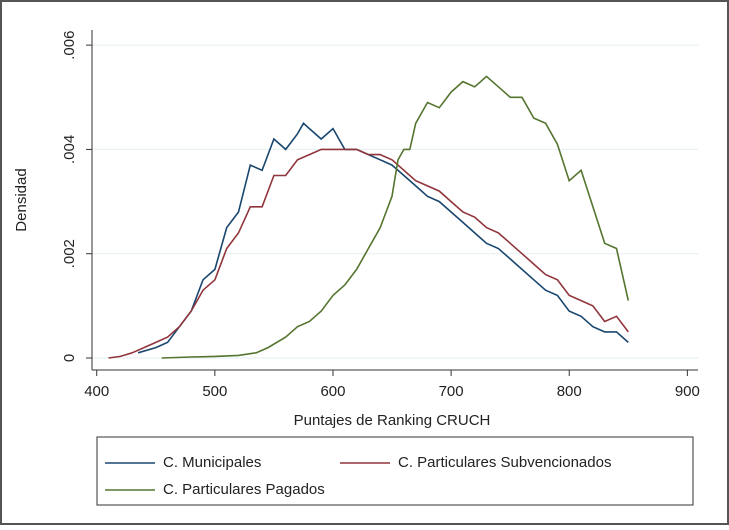 The height and width of the screenshot is (530, 729). What do you see at coordinates (69, 149) in the screenshot?
I see `y-tick-label: .004` at bounding box center [69, 149].